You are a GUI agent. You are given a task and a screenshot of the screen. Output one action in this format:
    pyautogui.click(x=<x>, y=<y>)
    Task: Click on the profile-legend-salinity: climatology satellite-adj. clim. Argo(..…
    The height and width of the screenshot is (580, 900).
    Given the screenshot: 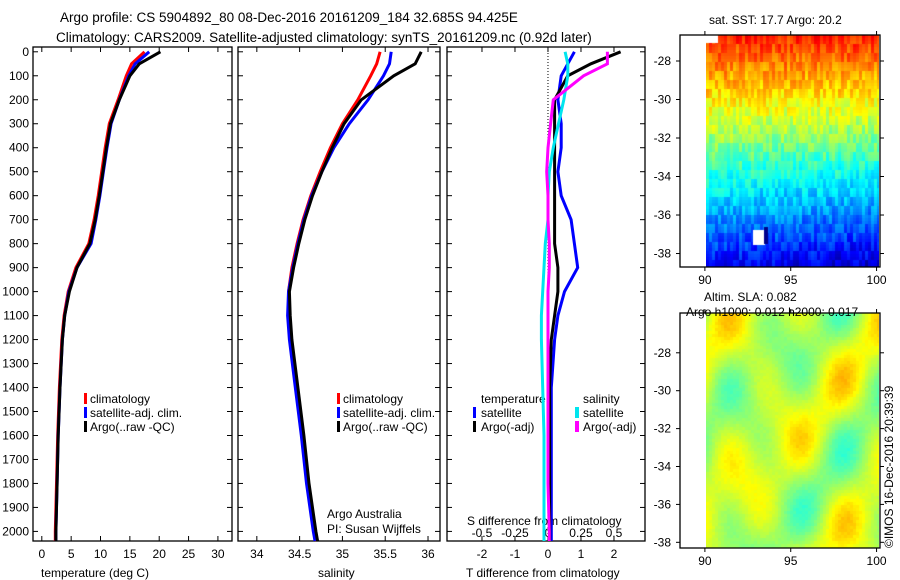 What is the action you would take?
    pyautogui.click(x=386, y=413)
    